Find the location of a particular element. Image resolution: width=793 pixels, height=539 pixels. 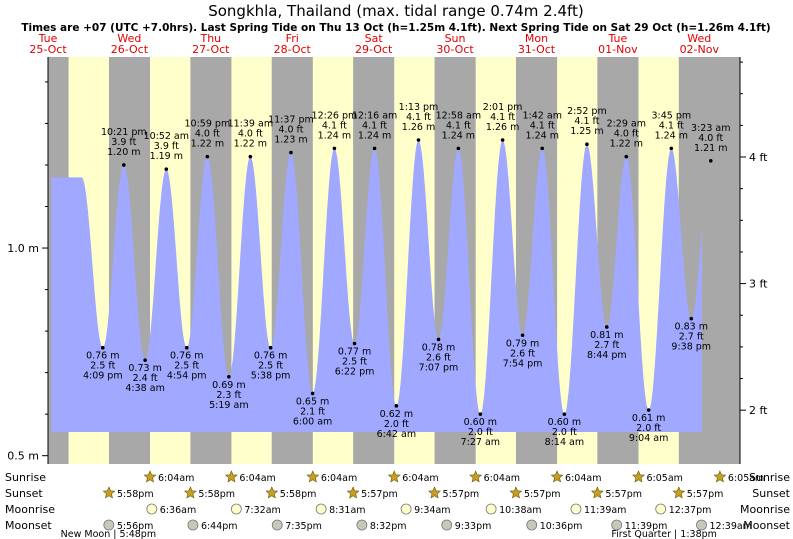

left-axis-label: 0.5 m is located at coordinates (23, 456).